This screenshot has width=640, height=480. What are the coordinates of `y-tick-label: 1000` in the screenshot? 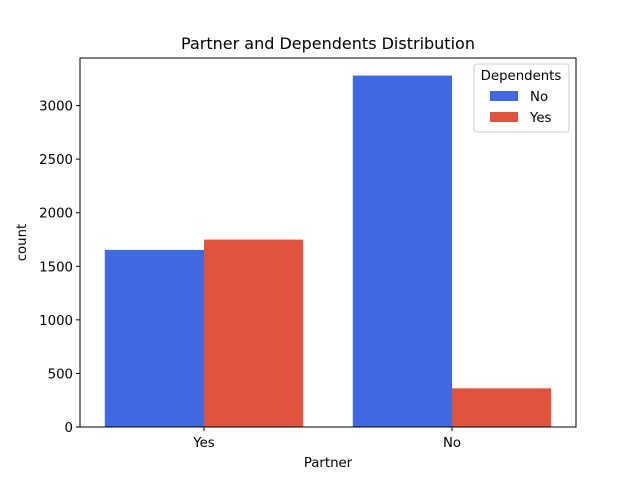 It's located at (56, 321).